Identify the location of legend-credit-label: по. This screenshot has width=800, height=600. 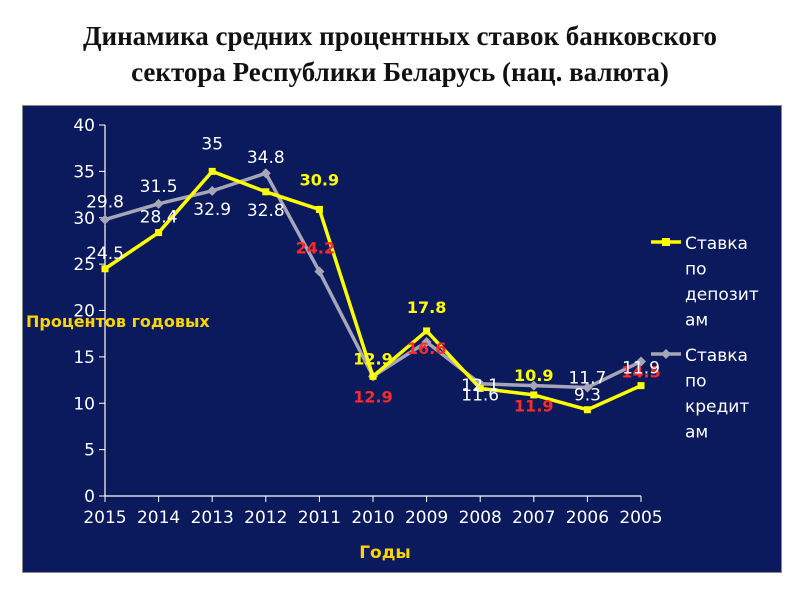
(696, 382).